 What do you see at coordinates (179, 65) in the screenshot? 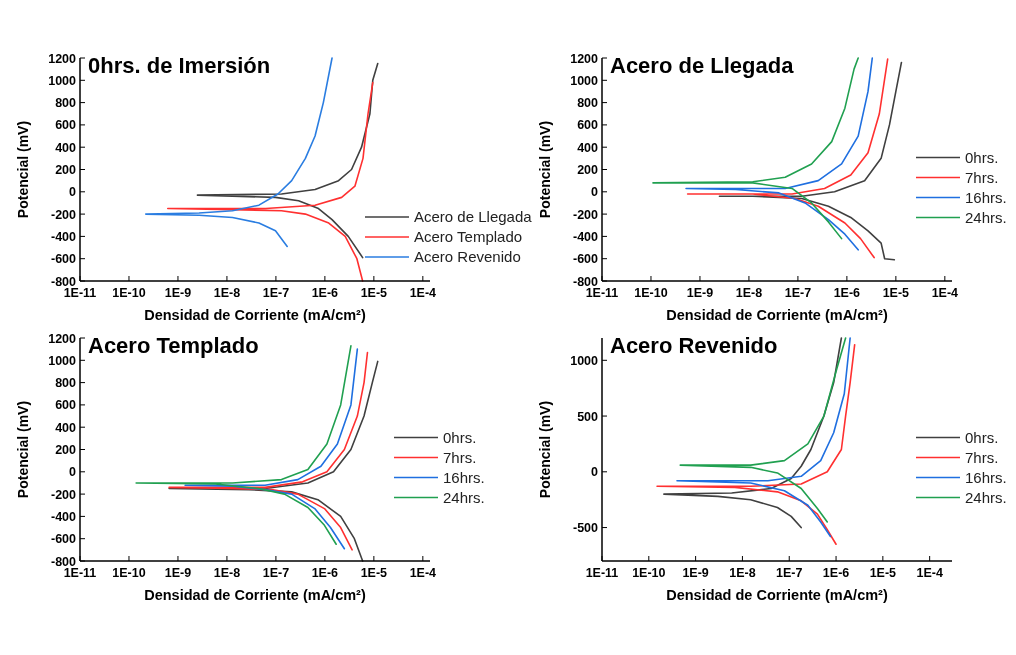
I see `chart-title: 0hrs. de Imersión` at bounding box center [179, 65].